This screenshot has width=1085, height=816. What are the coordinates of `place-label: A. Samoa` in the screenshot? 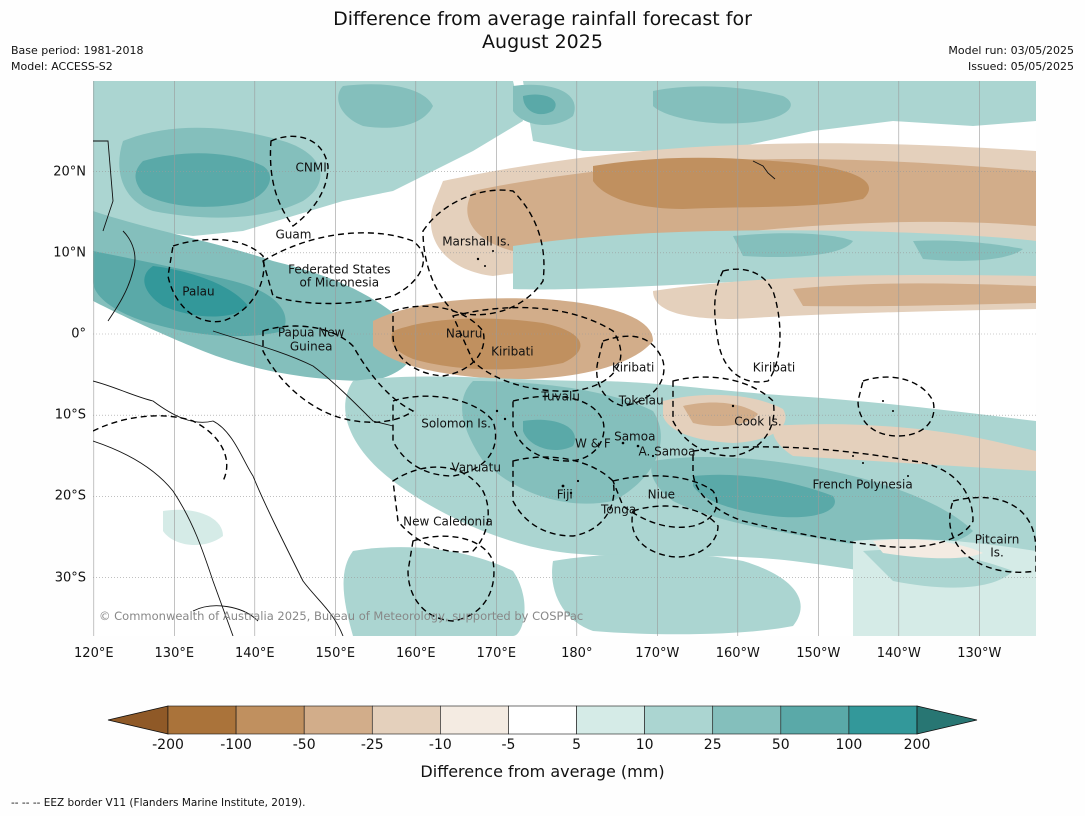 It's located at (667, 451).